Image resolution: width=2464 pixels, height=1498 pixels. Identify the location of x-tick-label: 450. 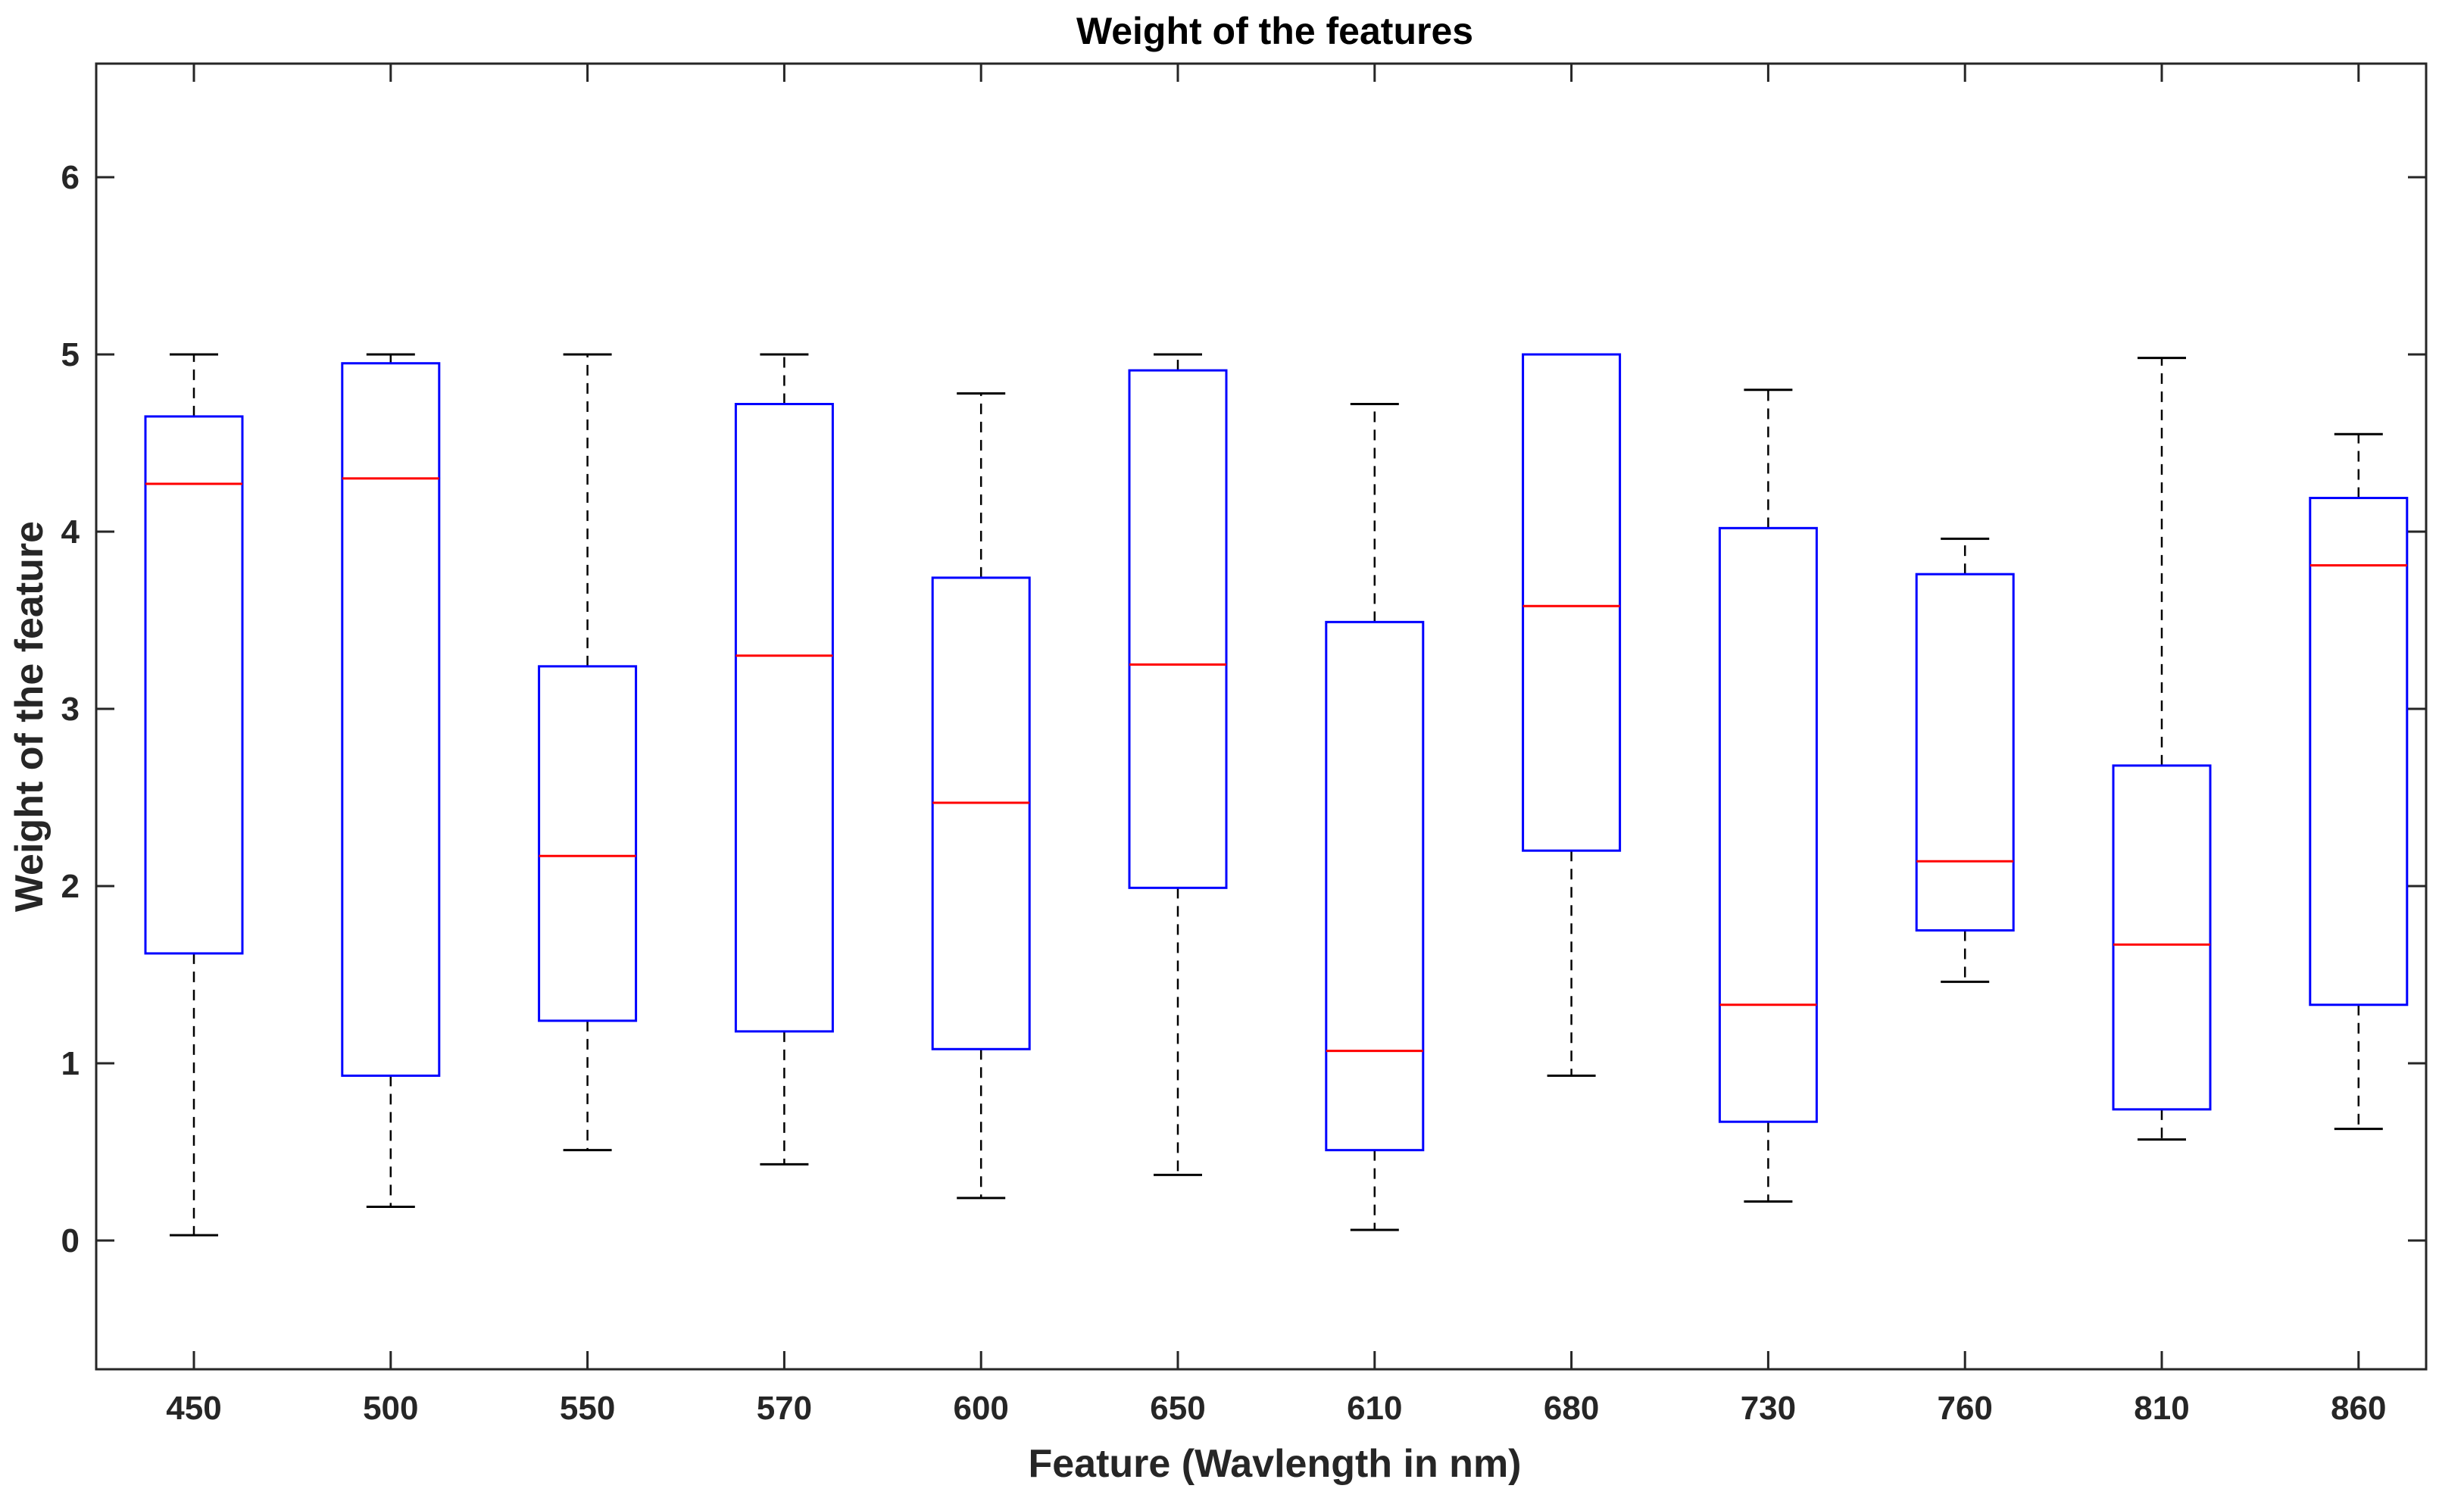
(193, 1408).